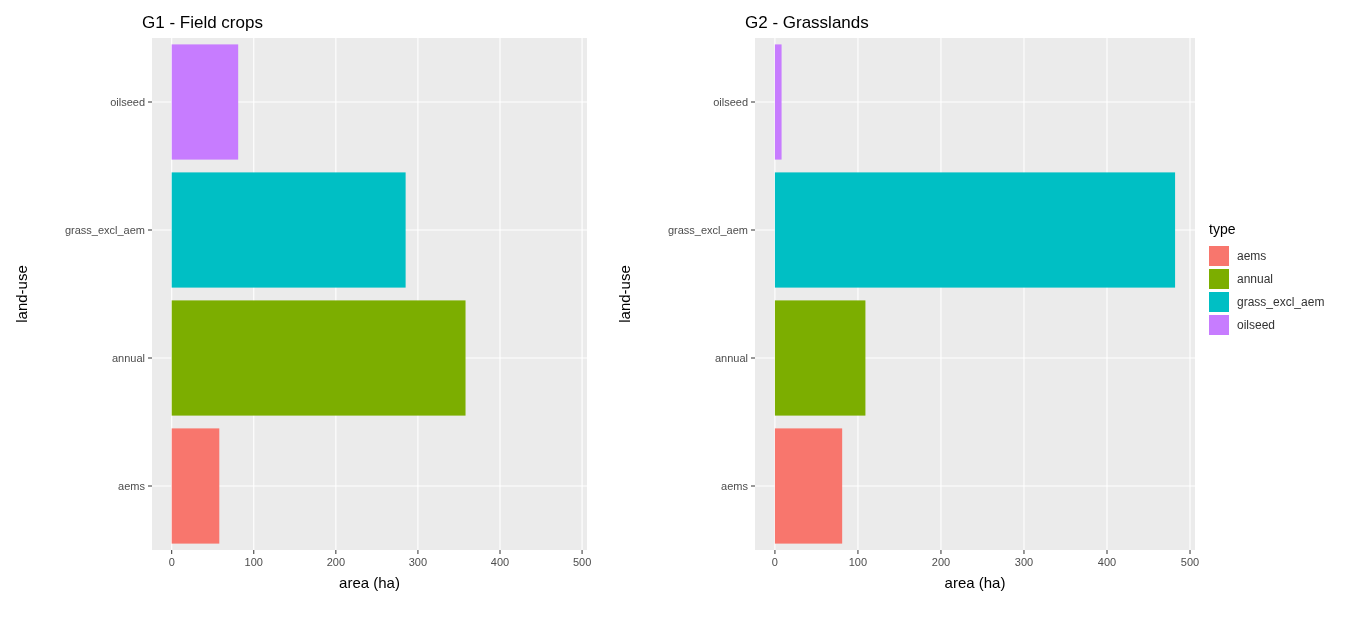  Describe the element at coordinates (1222, 229) in the screenshot. I see `legend-title: type` at that location.